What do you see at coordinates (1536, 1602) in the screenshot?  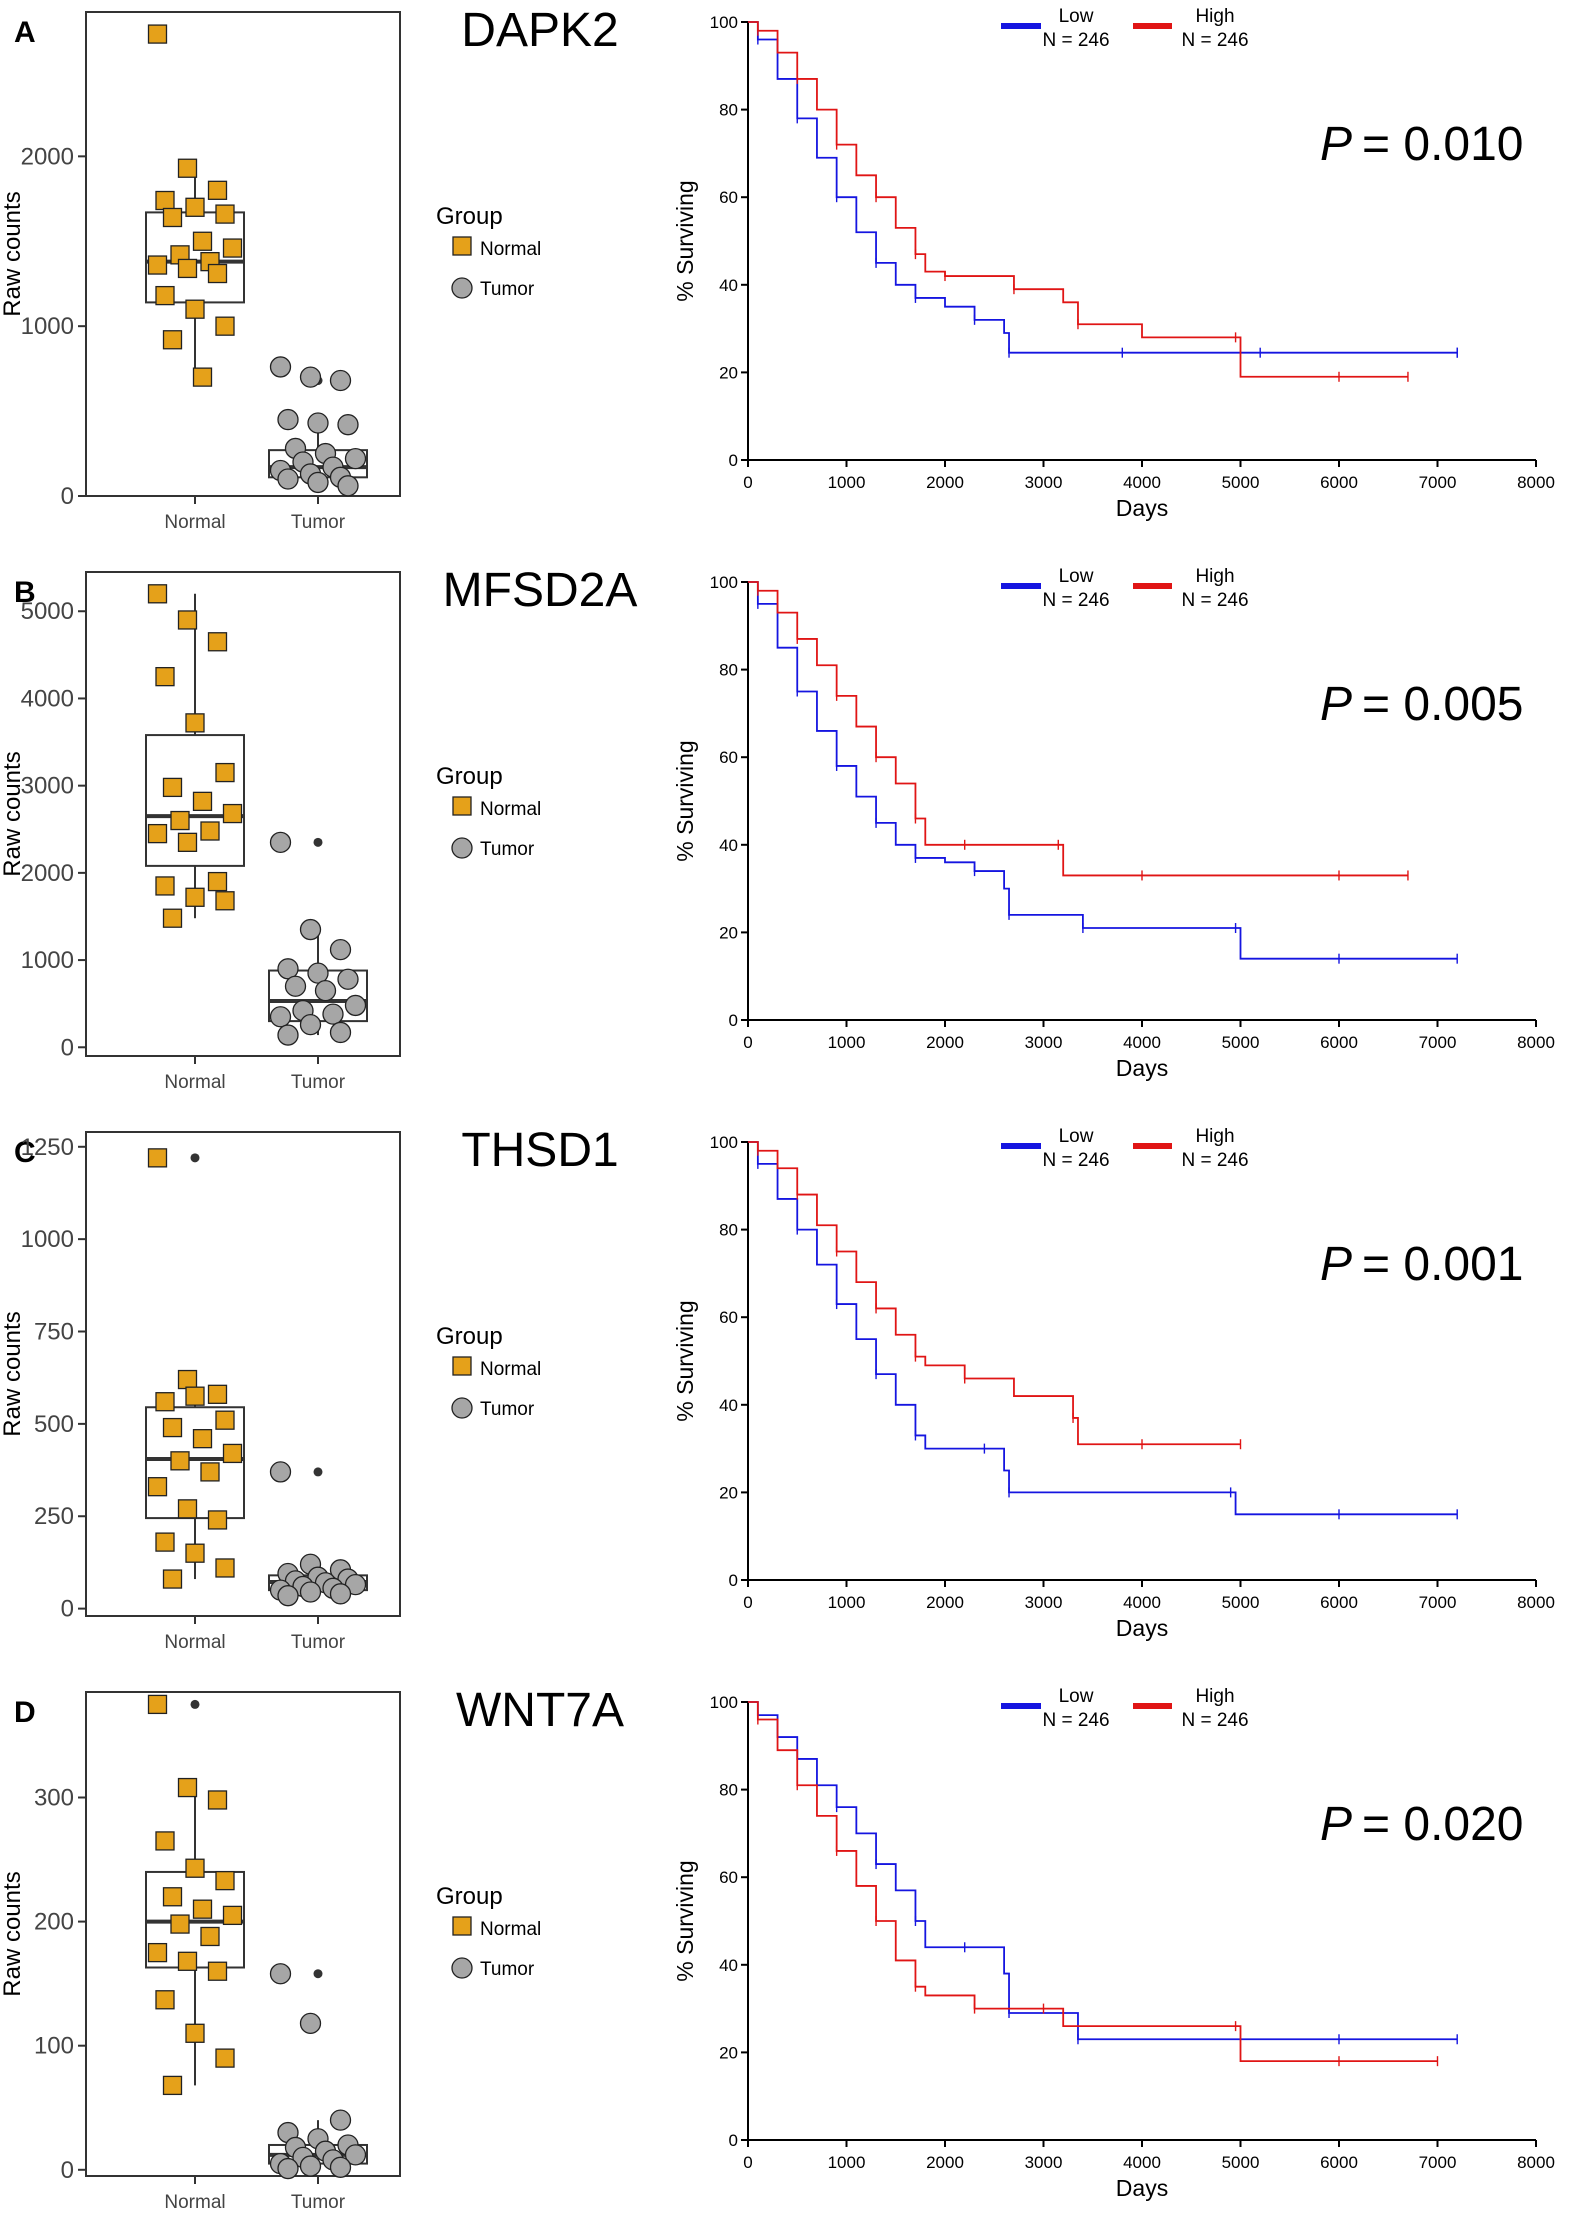 I see `survival-x-tick-label: 8000` at bounding box center [1536, 1602].